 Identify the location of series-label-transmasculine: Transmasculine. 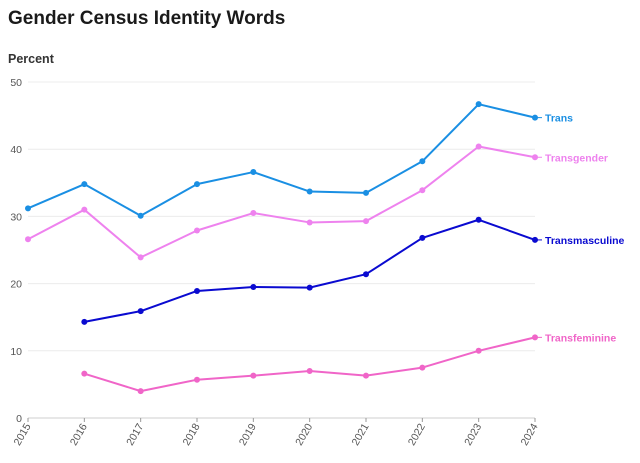
(585, 241).